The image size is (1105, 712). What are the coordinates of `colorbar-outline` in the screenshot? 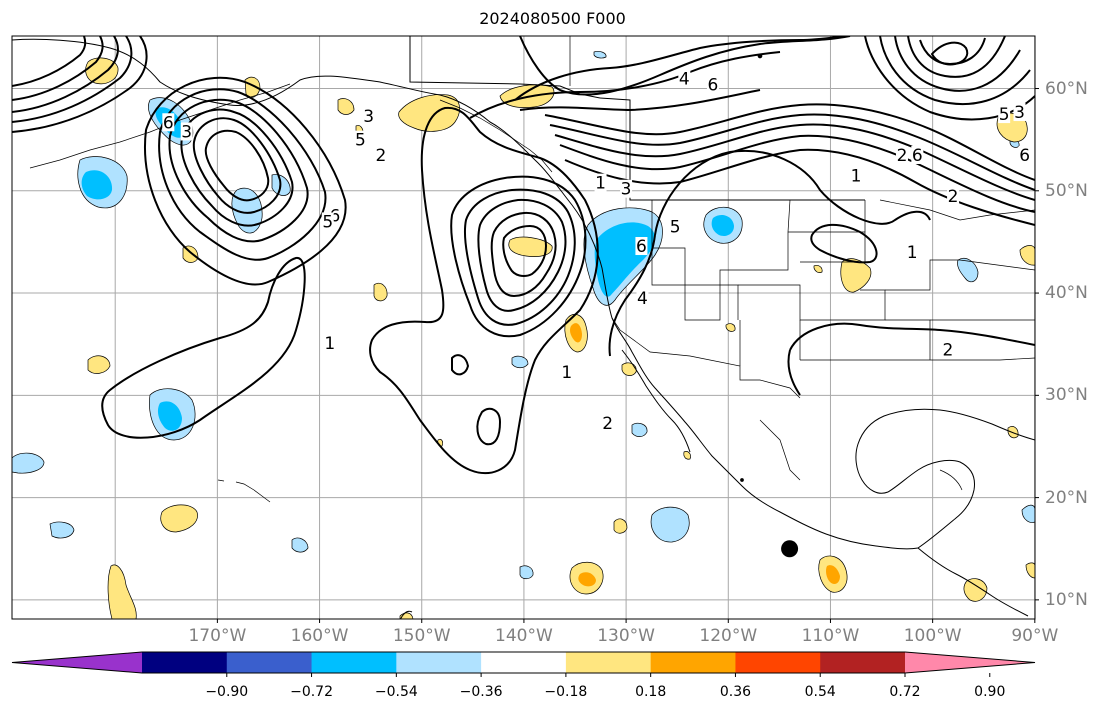 It's located at (523, 662).